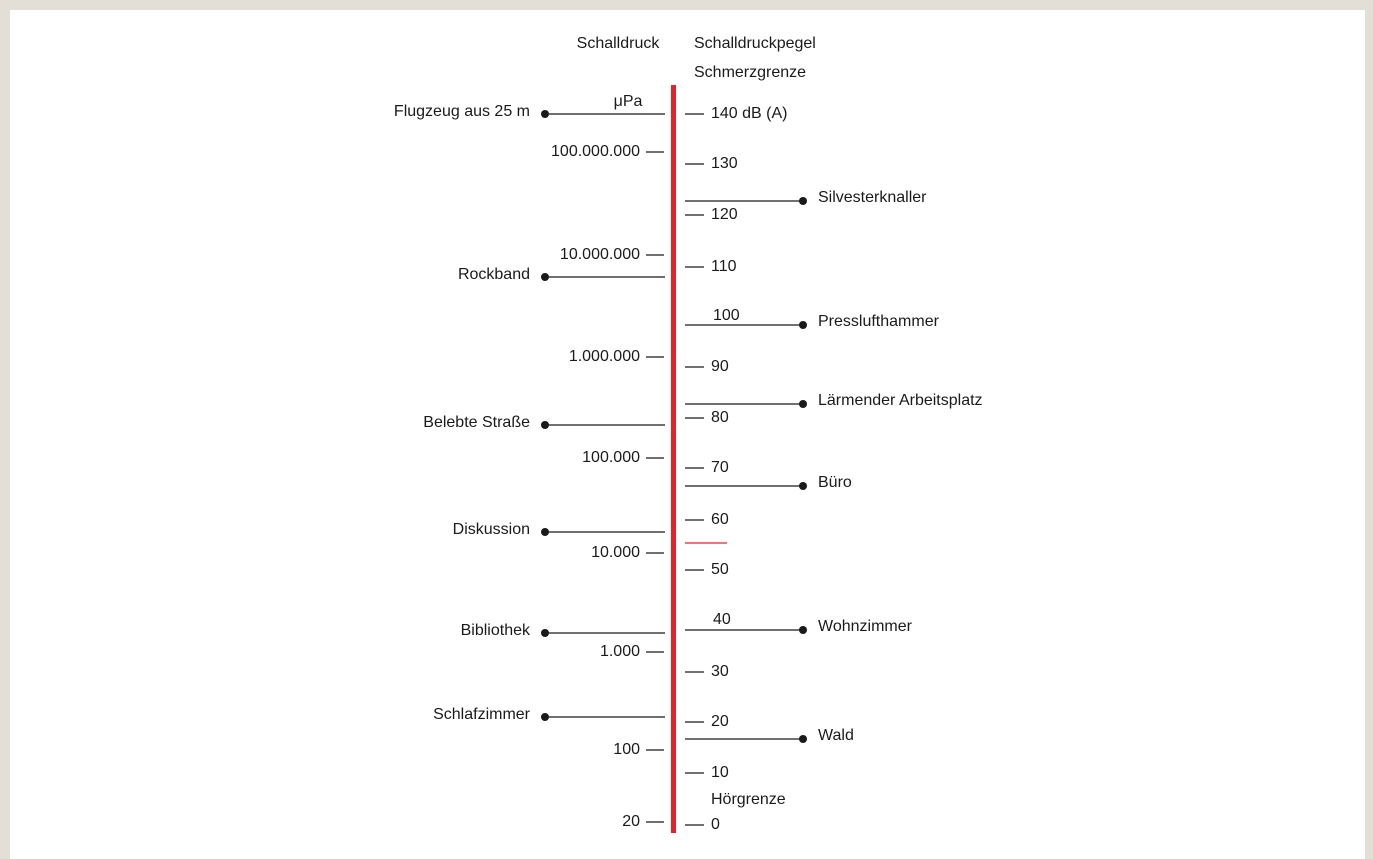 The width and height of the screenshot is (1373, 859). What do you see at coordinates (720, 569) in the screenshot?
I see `level-label: 50` at bounding box center [720, 569].